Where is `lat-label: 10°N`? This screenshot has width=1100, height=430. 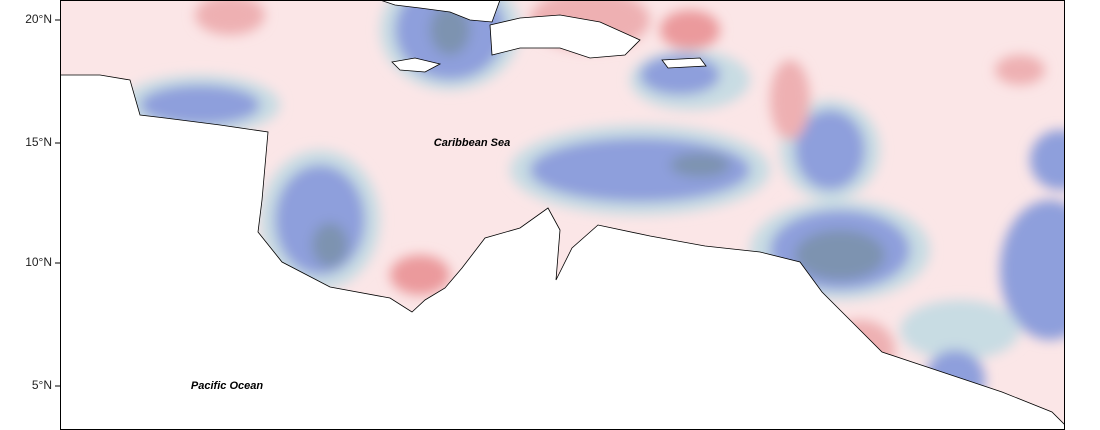
lat-label: 10°N is located at coordinates (38, 262).